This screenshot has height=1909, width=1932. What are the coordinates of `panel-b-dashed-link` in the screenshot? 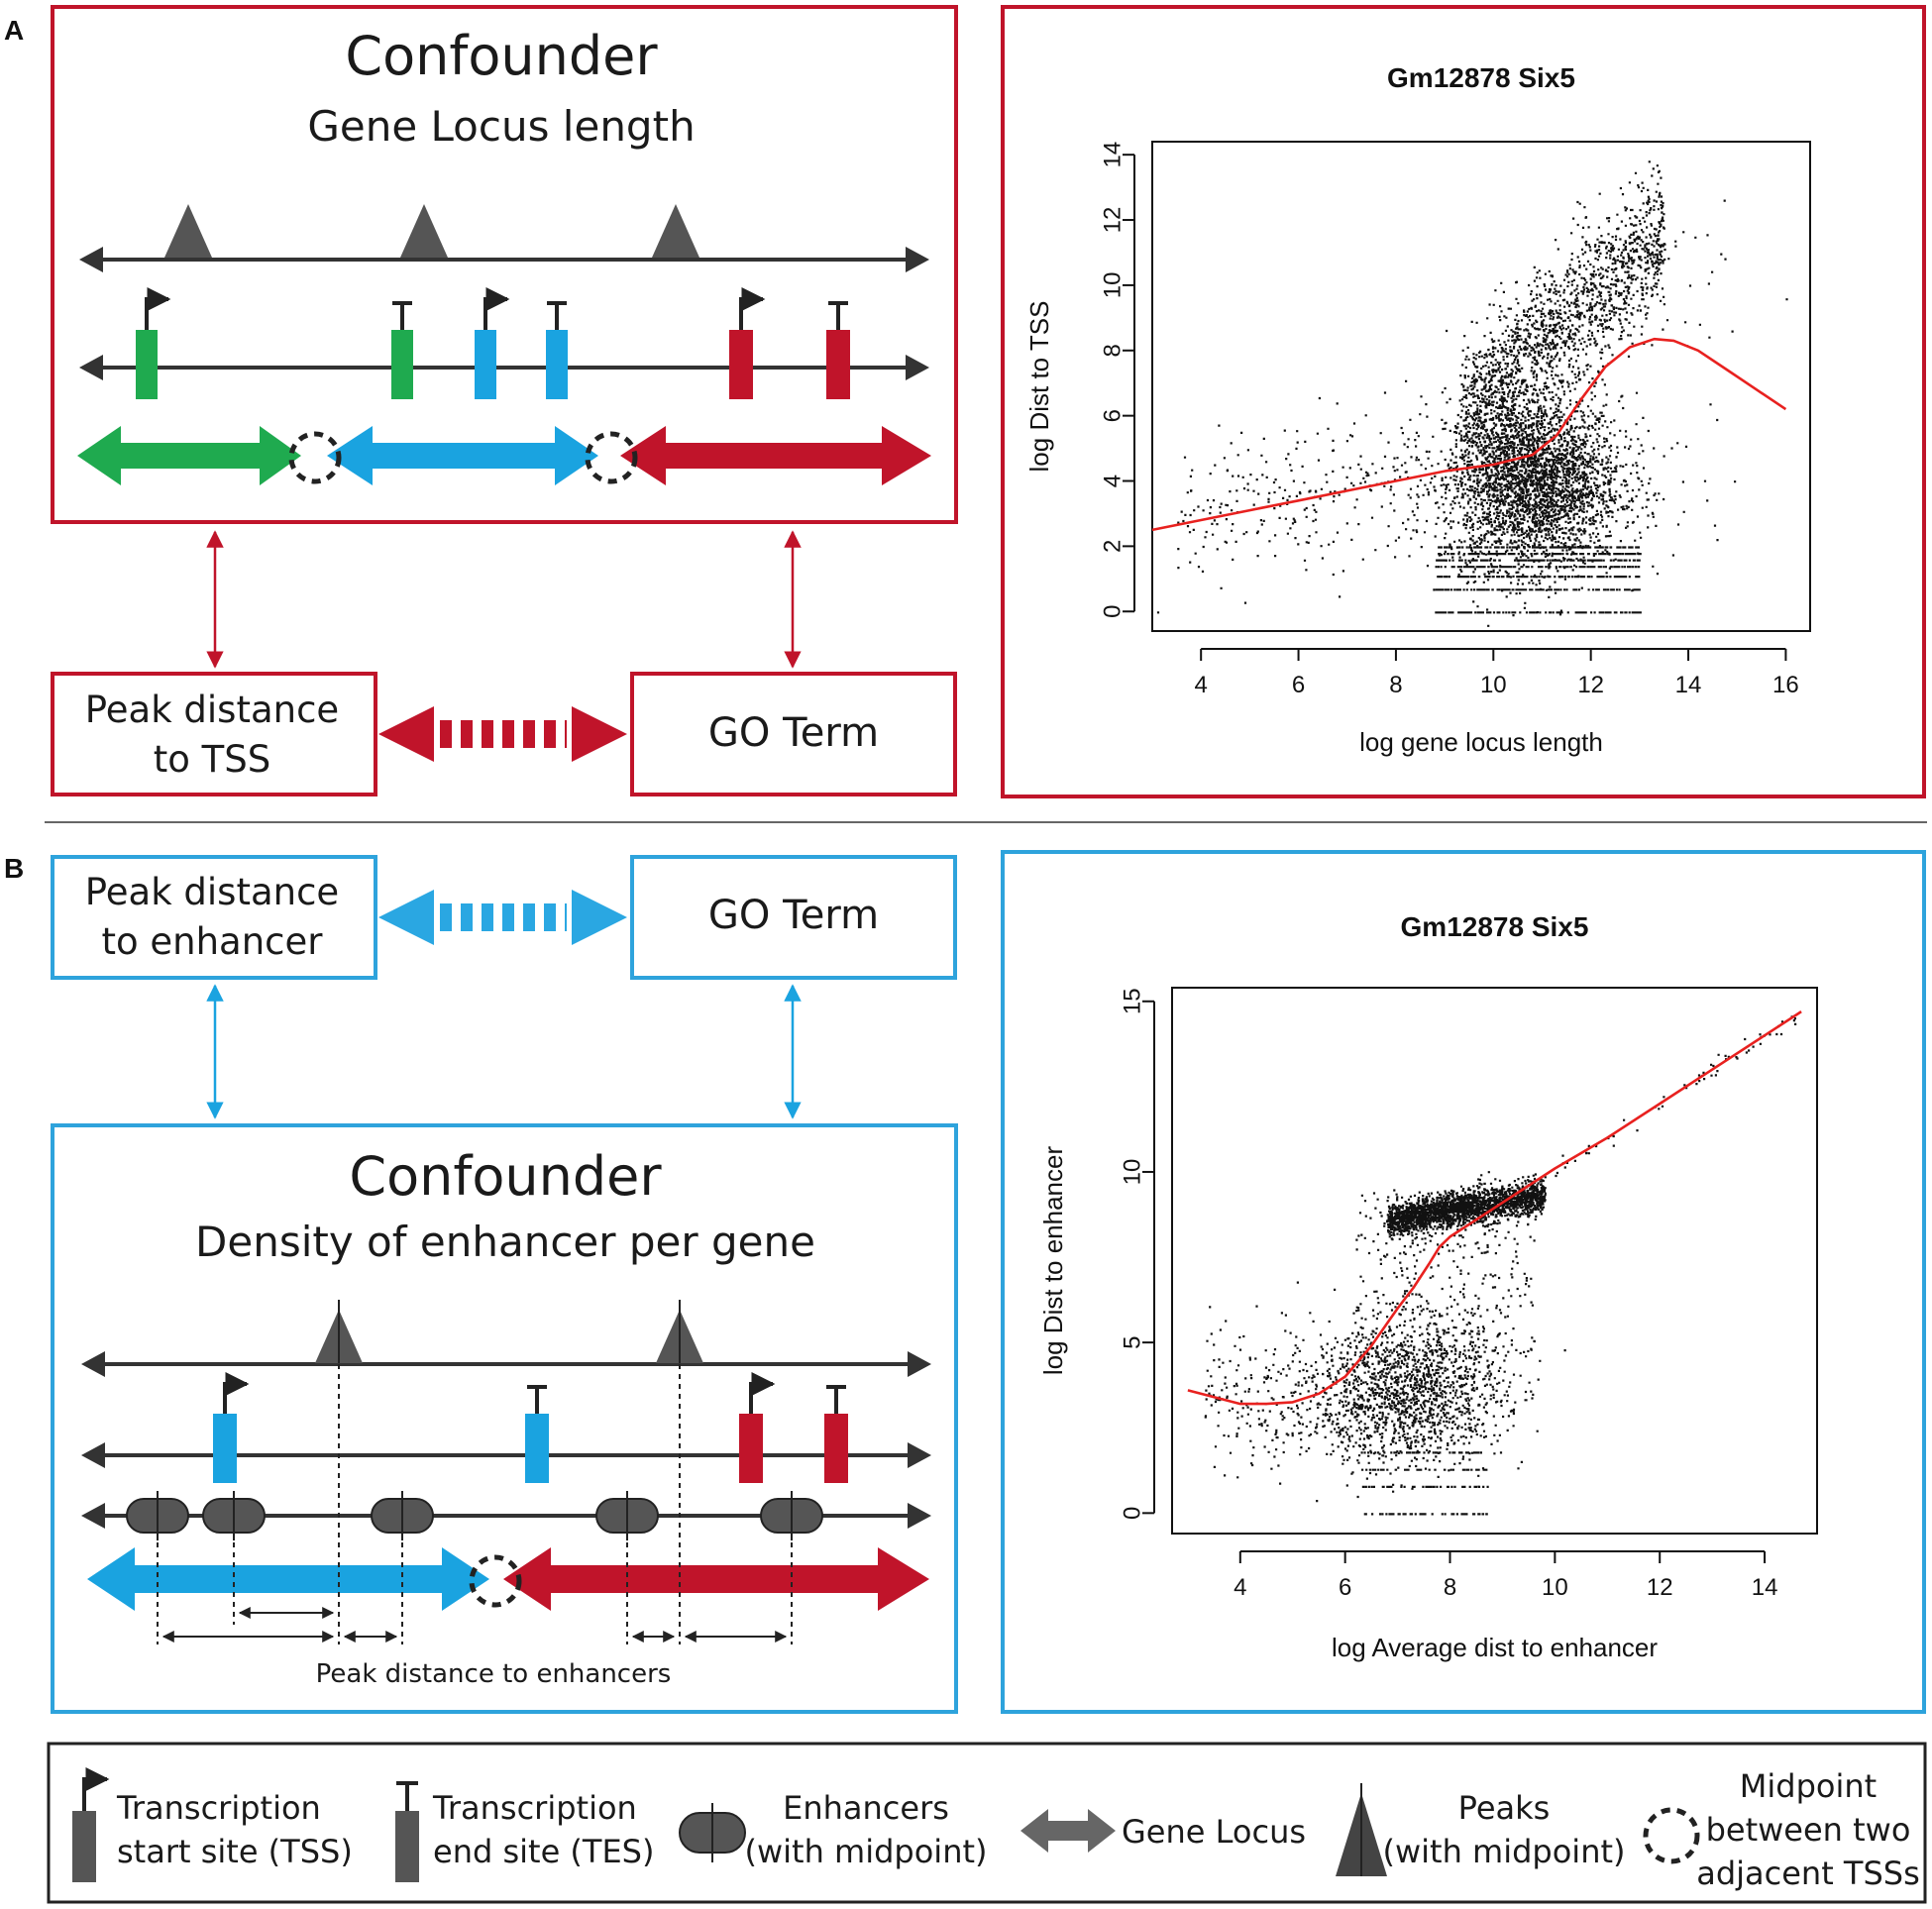 It's located at (503, 917).